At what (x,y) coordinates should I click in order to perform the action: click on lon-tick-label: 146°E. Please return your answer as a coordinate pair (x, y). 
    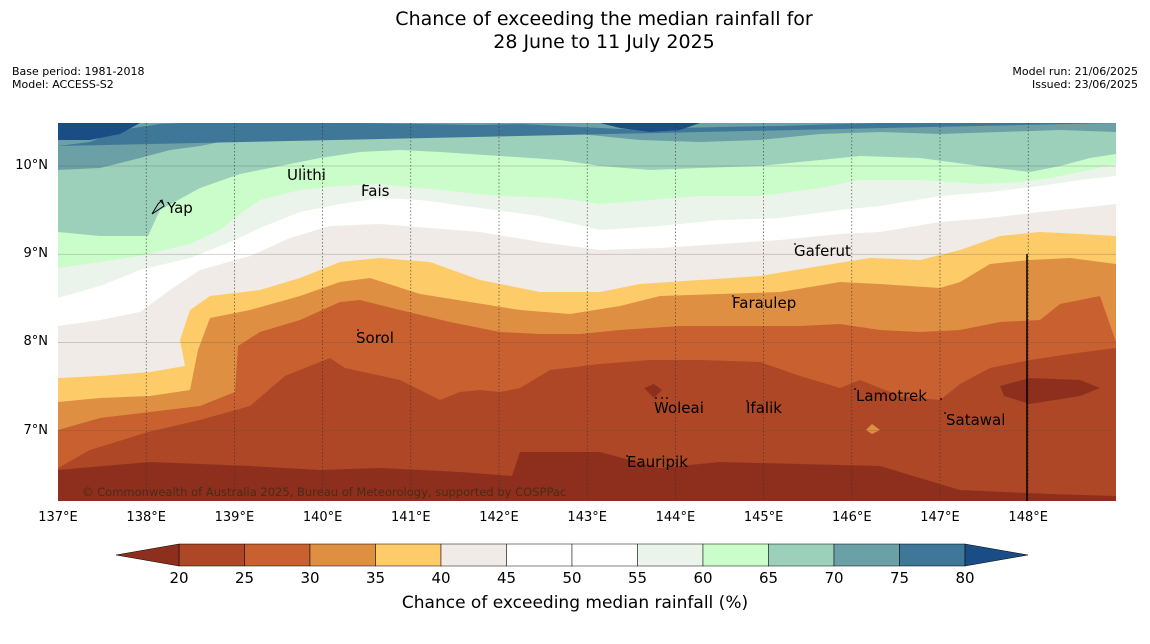
    Looking at the image, I should click on (852, 517).